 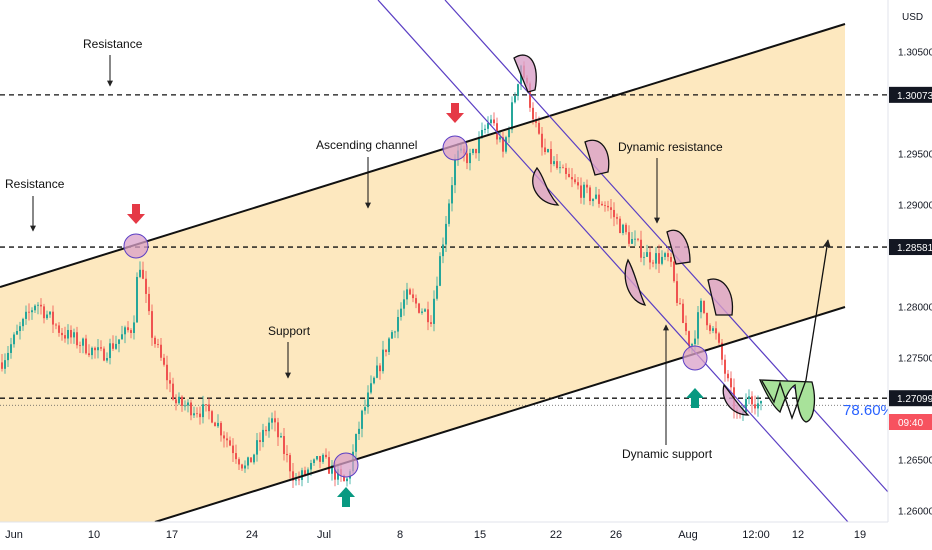 What do you see at coordinates (915, 511) in the screenshot?
I see `y-tick-label: 1.26000` at bounding box center [915, 511].